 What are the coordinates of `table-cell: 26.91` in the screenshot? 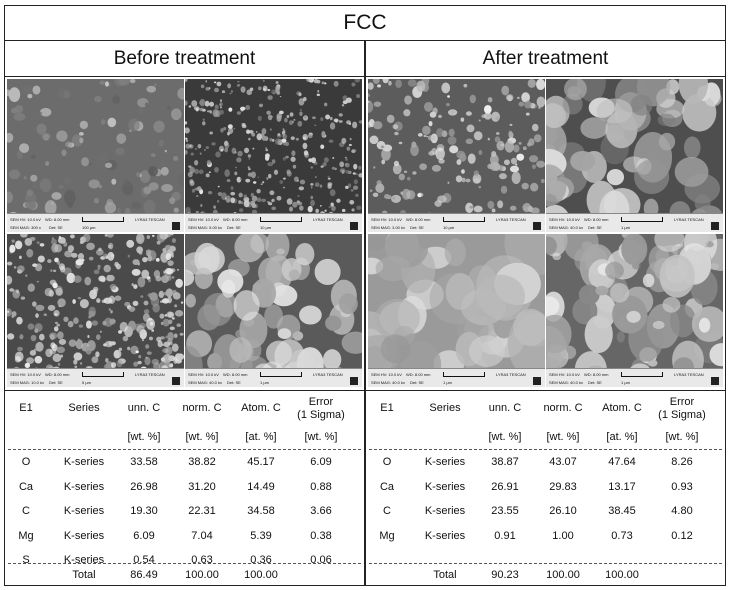 It's located at (505, 486).